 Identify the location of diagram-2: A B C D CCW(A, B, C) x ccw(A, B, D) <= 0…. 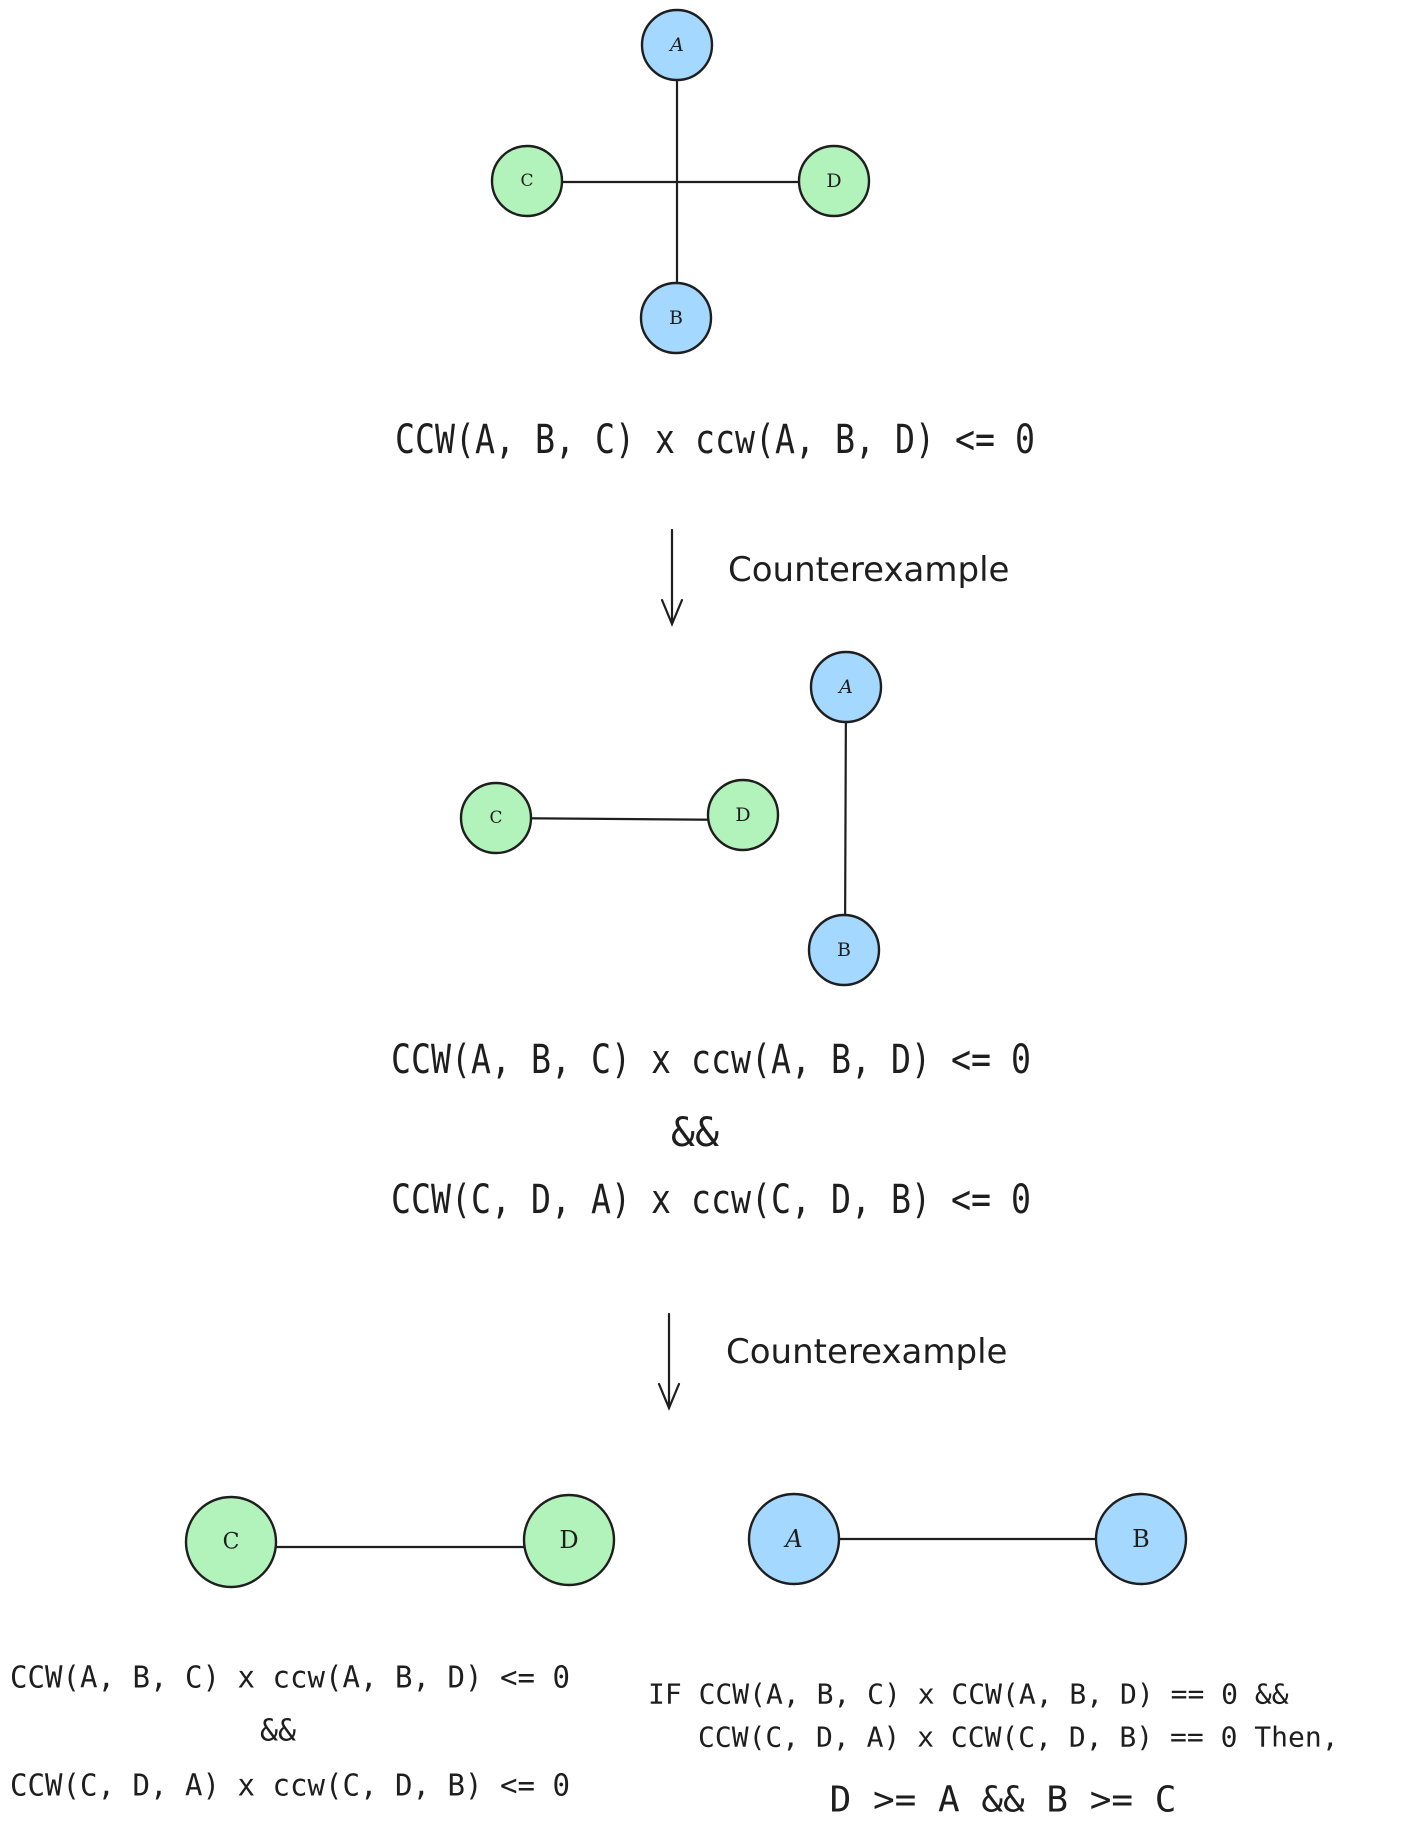
(711, 936).